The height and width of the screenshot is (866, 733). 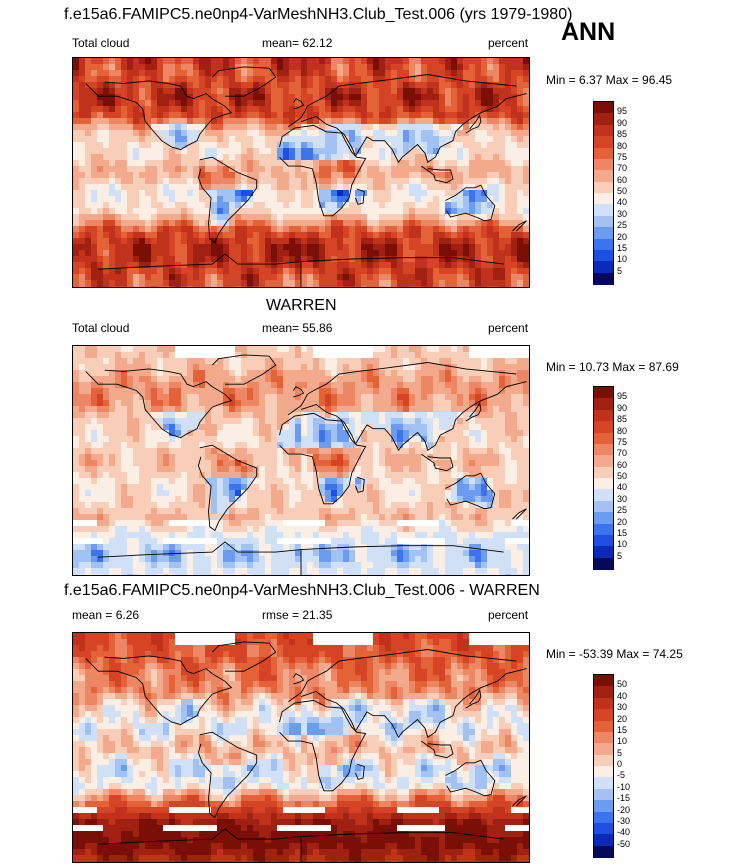 What do you see at coordinates (603, 278) in the screenshot?
I see `colorbar-swatch` at bounding box center [603, 278].